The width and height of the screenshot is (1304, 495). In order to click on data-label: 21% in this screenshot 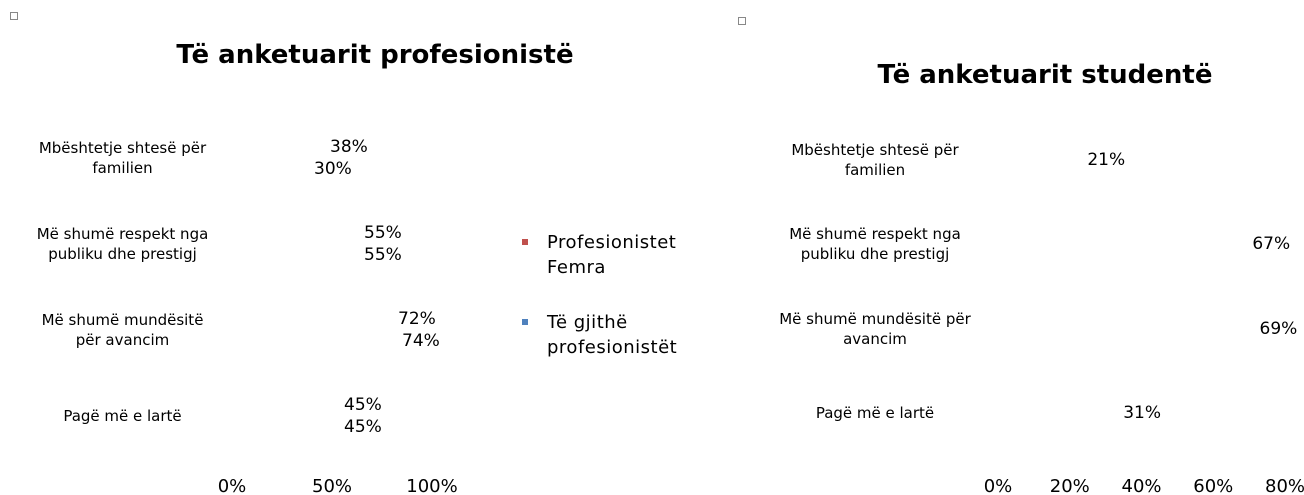, I will do `click(1106, 160)`.